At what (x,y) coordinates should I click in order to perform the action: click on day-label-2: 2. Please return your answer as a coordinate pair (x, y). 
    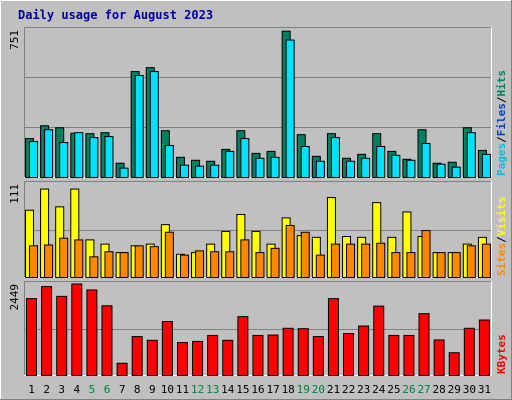
    Looking at the image, I should click on (46, 389).